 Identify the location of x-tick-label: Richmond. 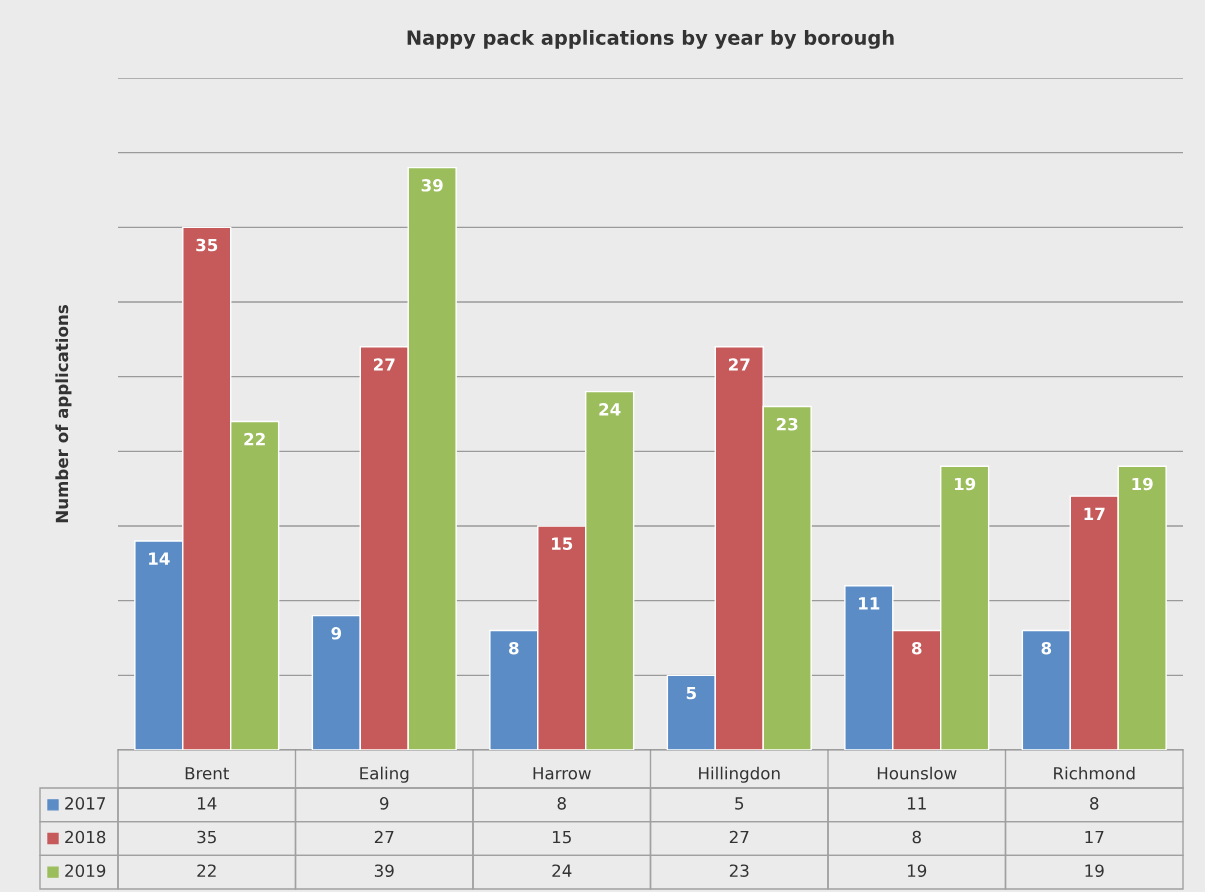
(1094, 773).